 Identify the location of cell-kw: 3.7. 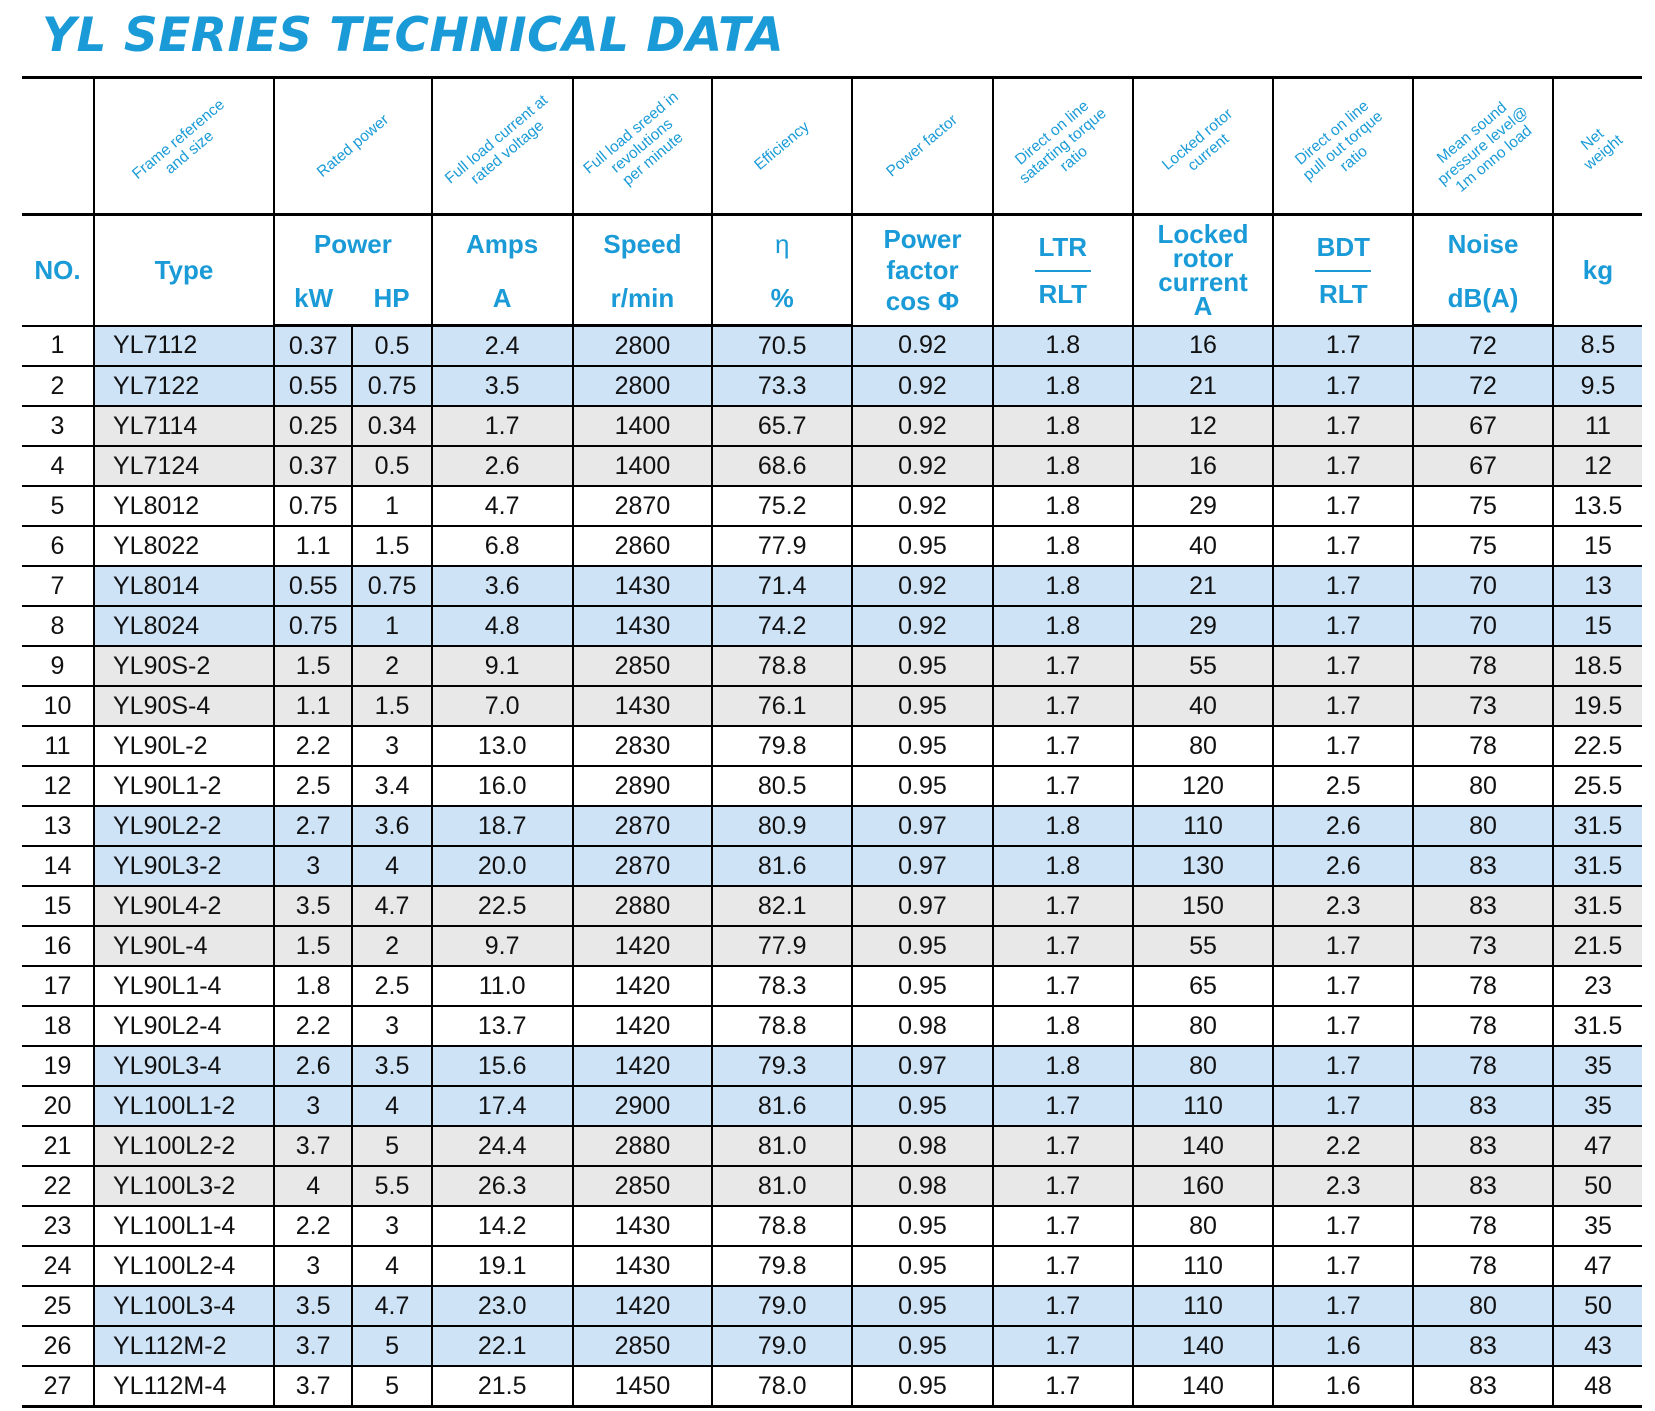
(312, 1145).